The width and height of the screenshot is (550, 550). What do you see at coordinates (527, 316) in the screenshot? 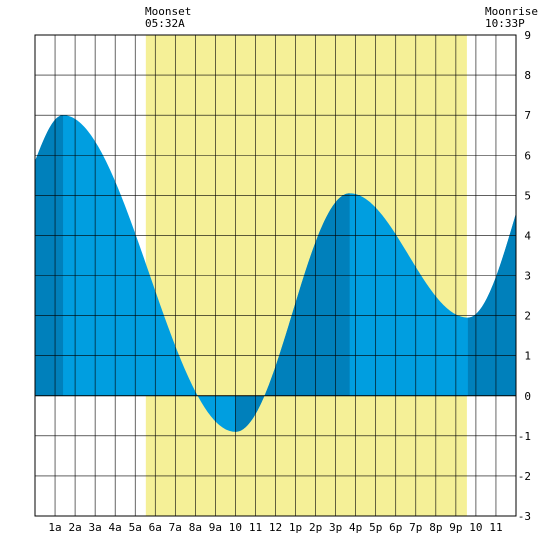
I see `y-tick-label: 2` at bounding box center [527, 316].